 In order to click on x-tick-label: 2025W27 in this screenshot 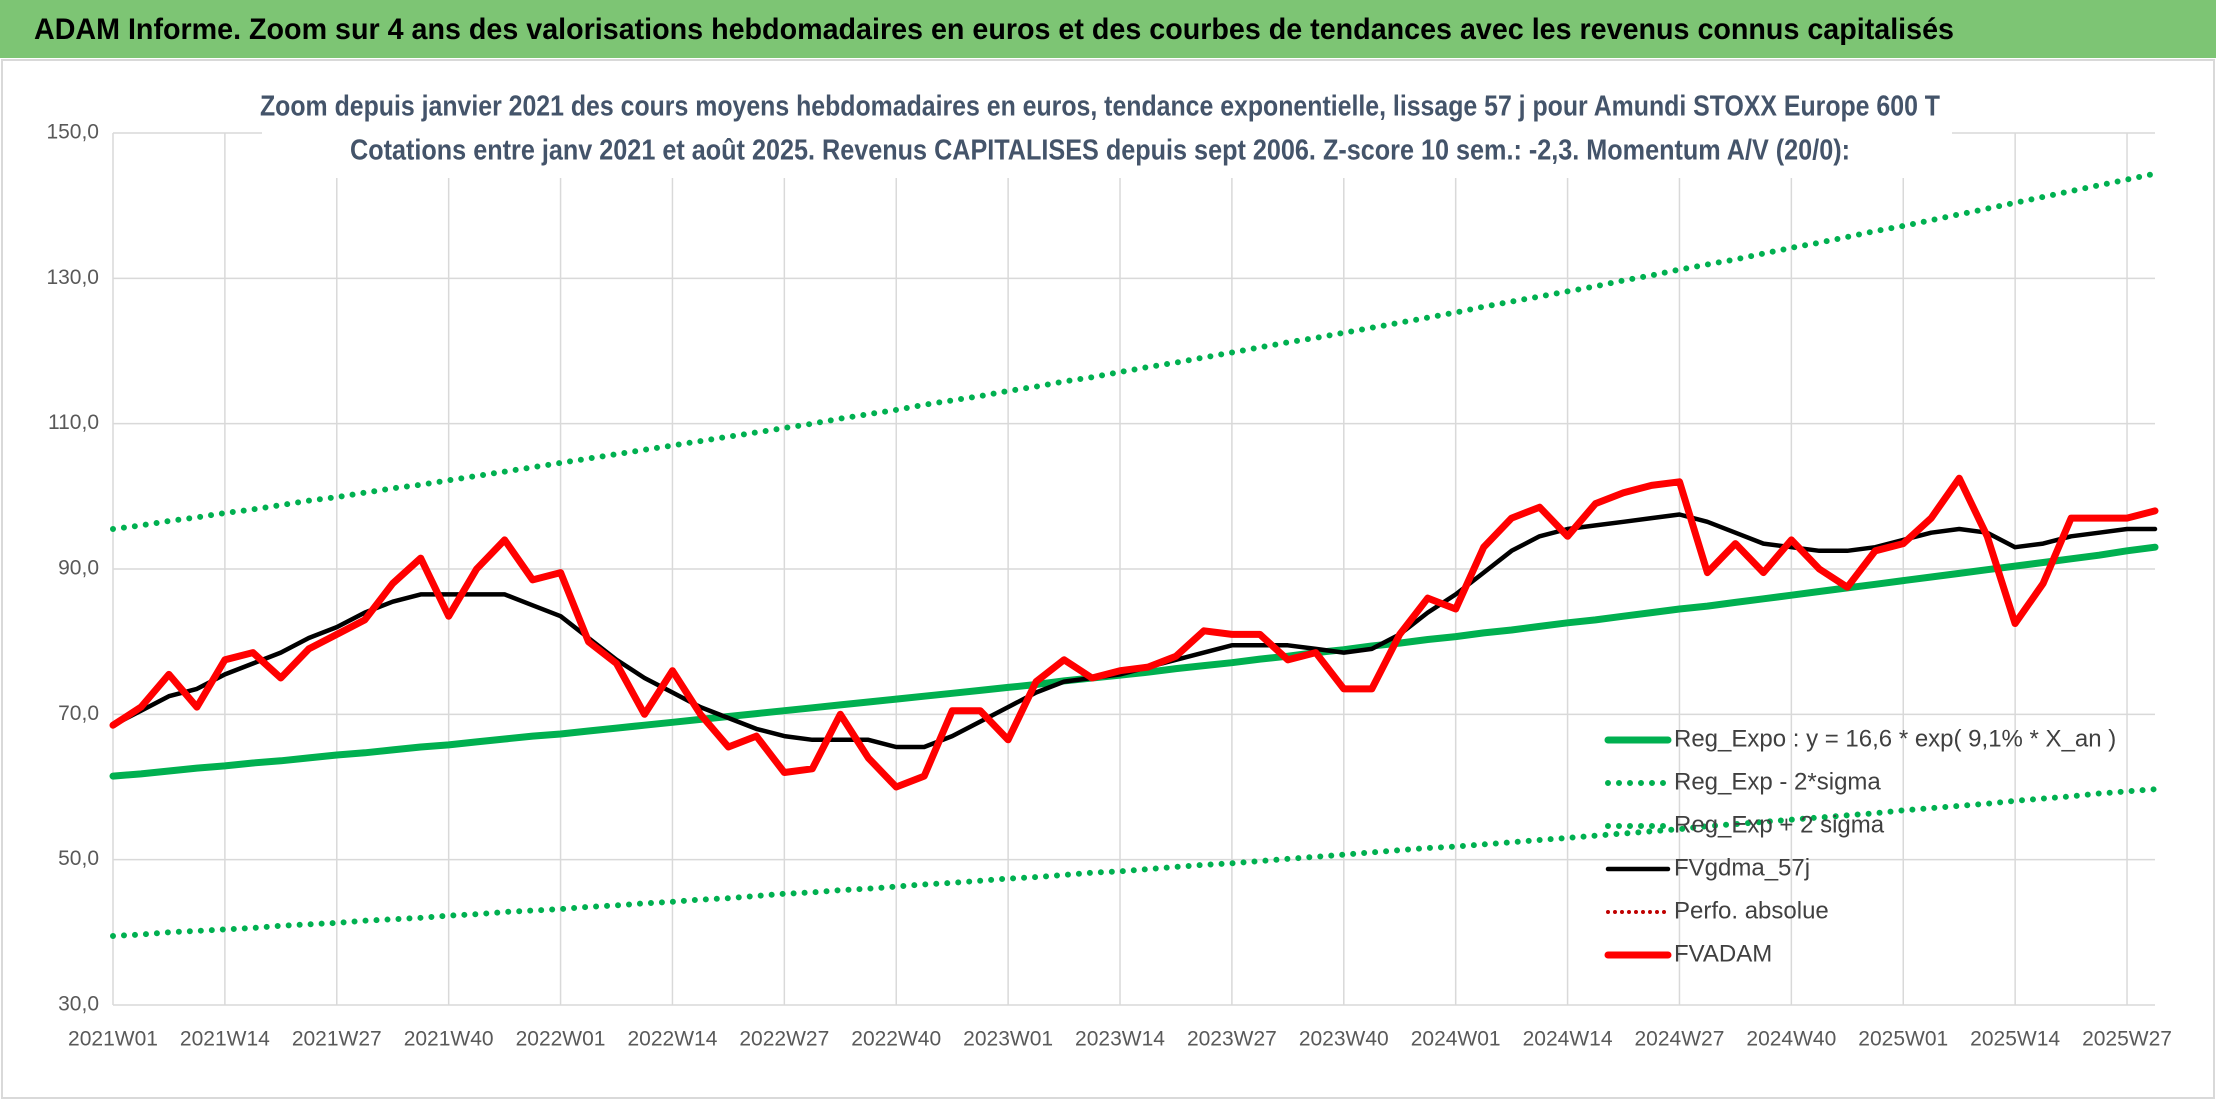, I will do `click(2127, 1039)`.